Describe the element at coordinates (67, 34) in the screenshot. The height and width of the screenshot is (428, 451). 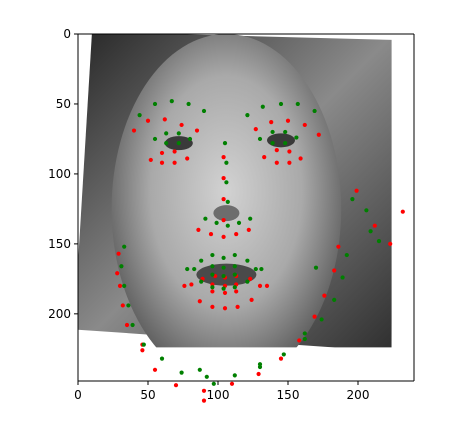
I see `y-tick-label: 0` at that location.